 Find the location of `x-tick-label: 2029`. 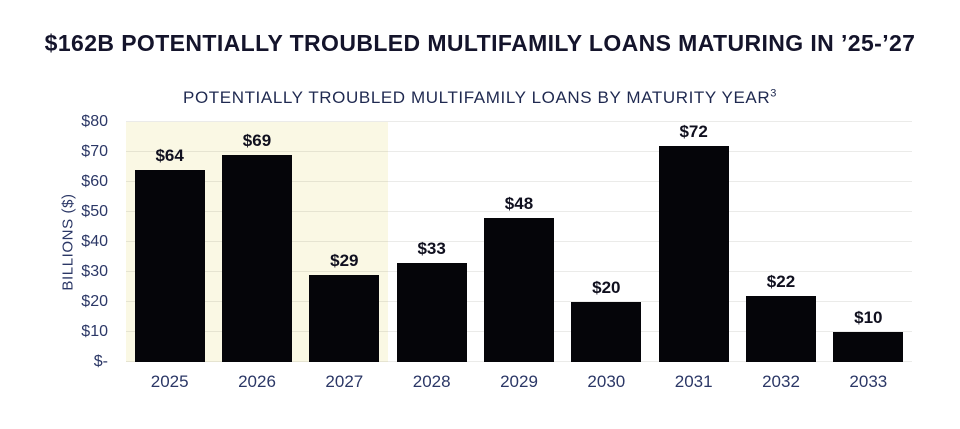

x-tick-label: 2029 is located at coordinates (519, 381).